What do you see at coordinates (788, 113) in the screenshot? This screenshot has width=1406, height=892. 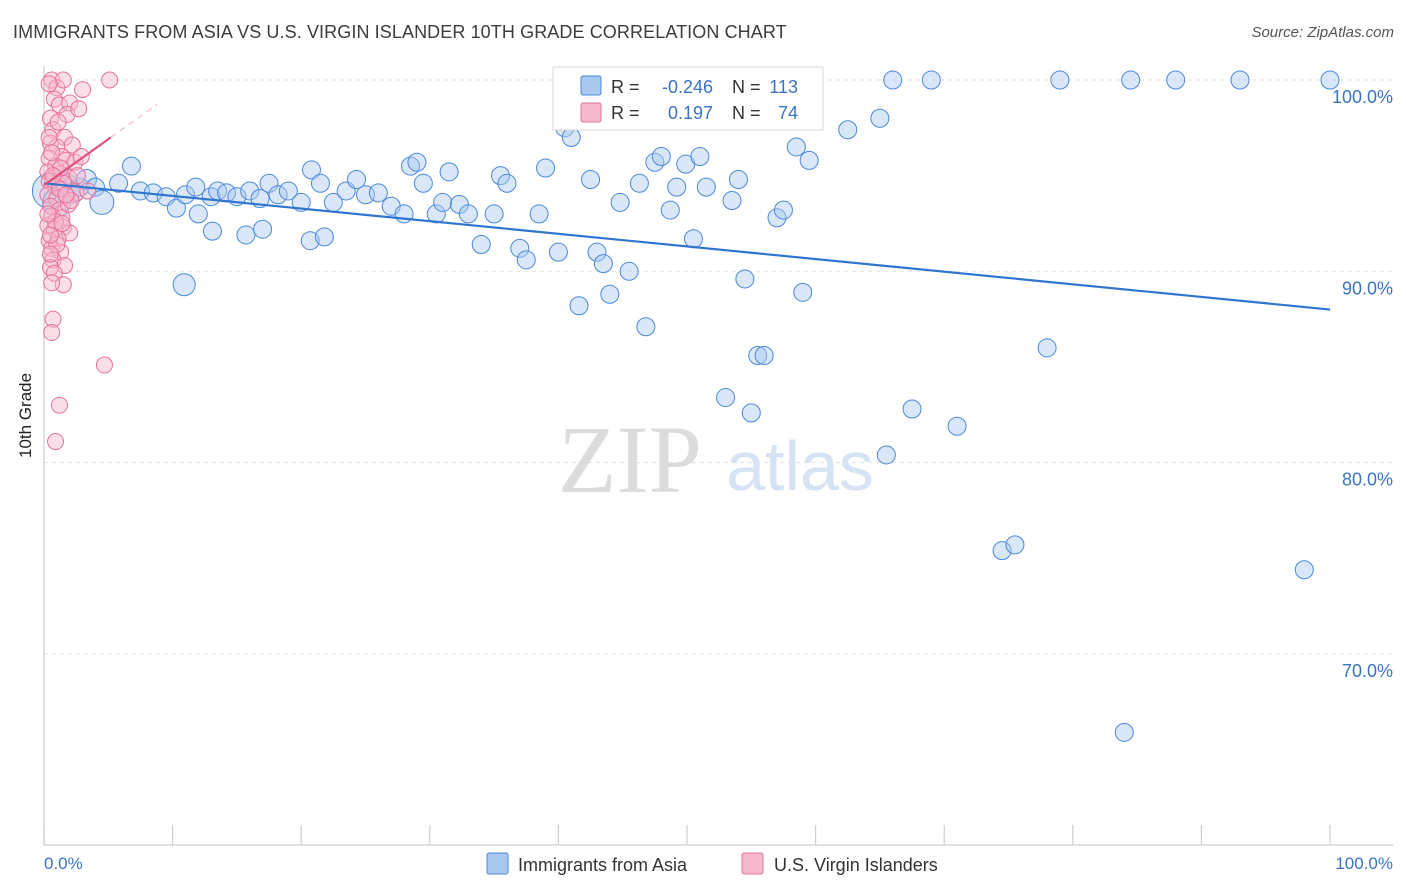 I see `legend-n-value-2: 74` at bounding box center [788, 113].